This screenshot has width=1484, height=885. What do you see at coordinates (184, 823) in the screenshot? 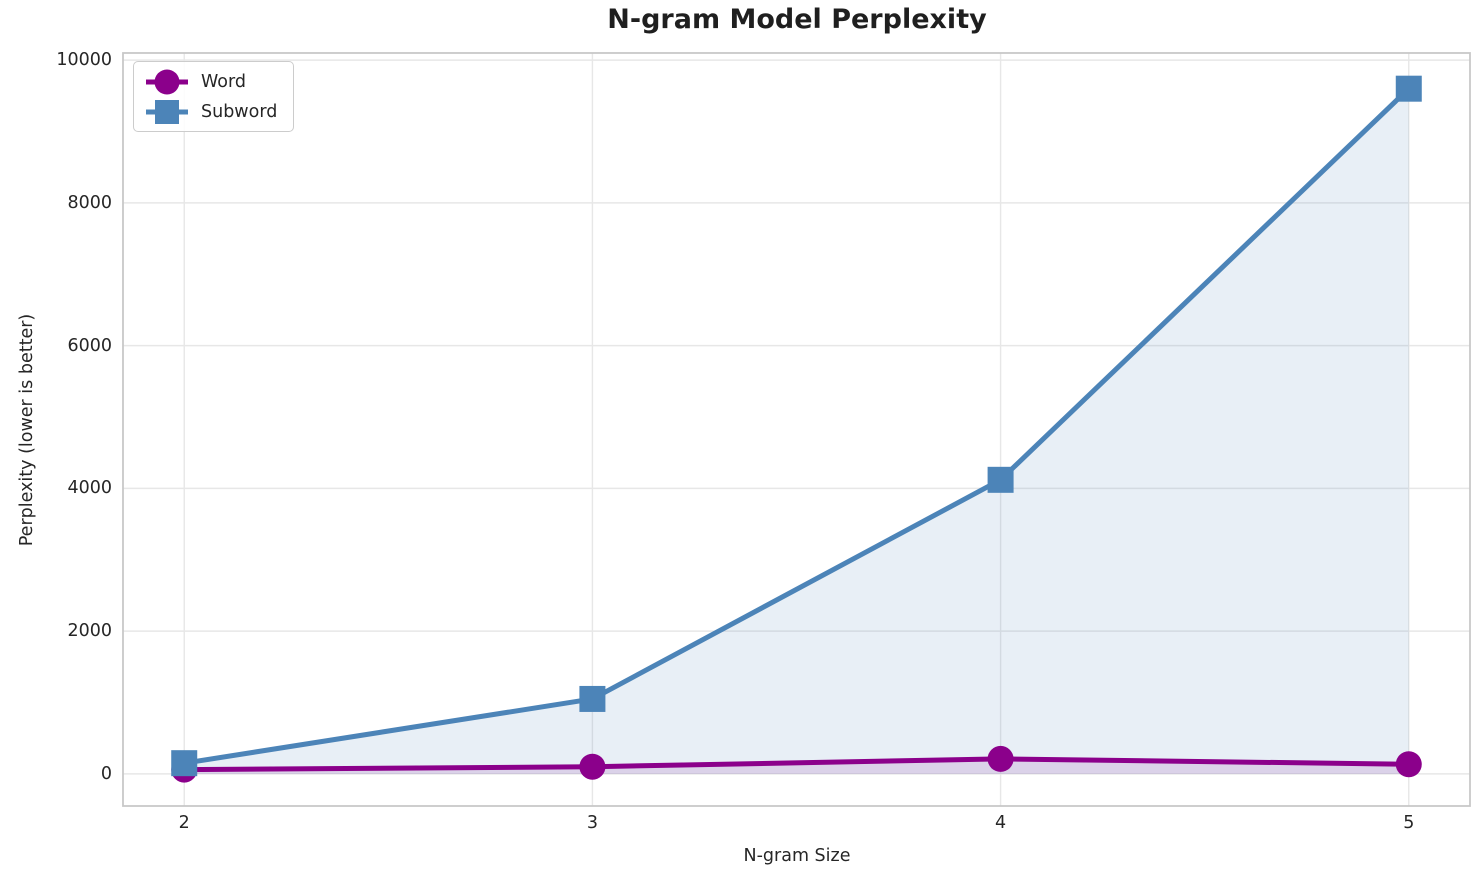
I see `x-tick-label: 2` at bounding box center [184, 823].